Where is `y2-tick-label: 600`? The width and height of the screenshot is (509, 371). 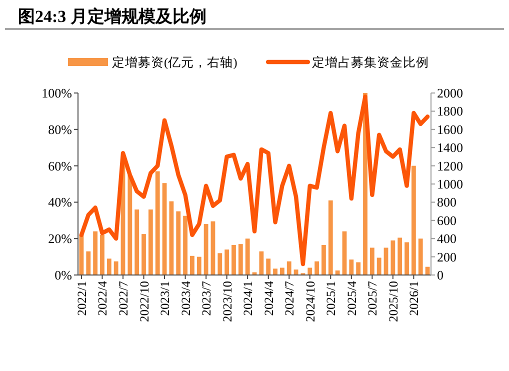
y2-tick-label: 600 is located at coordinates (446, 220).